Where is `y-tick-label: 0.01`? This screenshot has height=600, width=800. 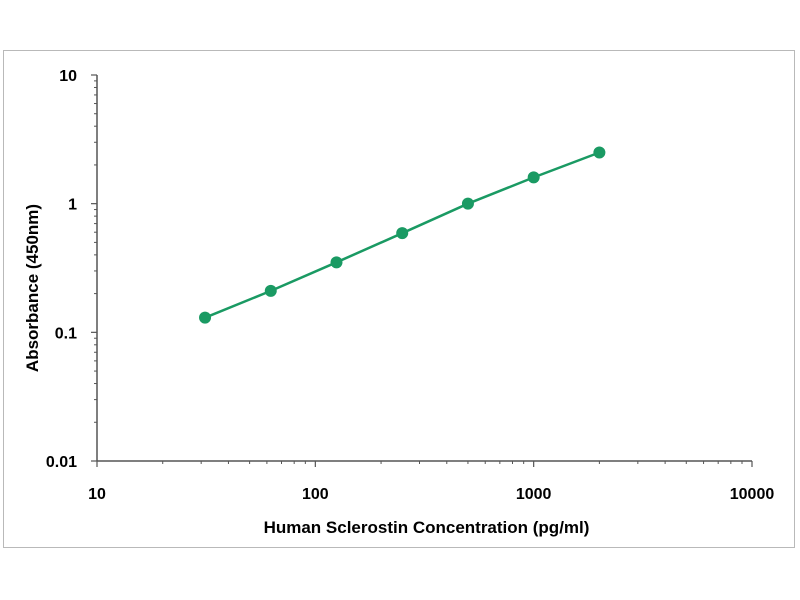 y-tick-label: 0.01 is located at coordinates (61, 462).